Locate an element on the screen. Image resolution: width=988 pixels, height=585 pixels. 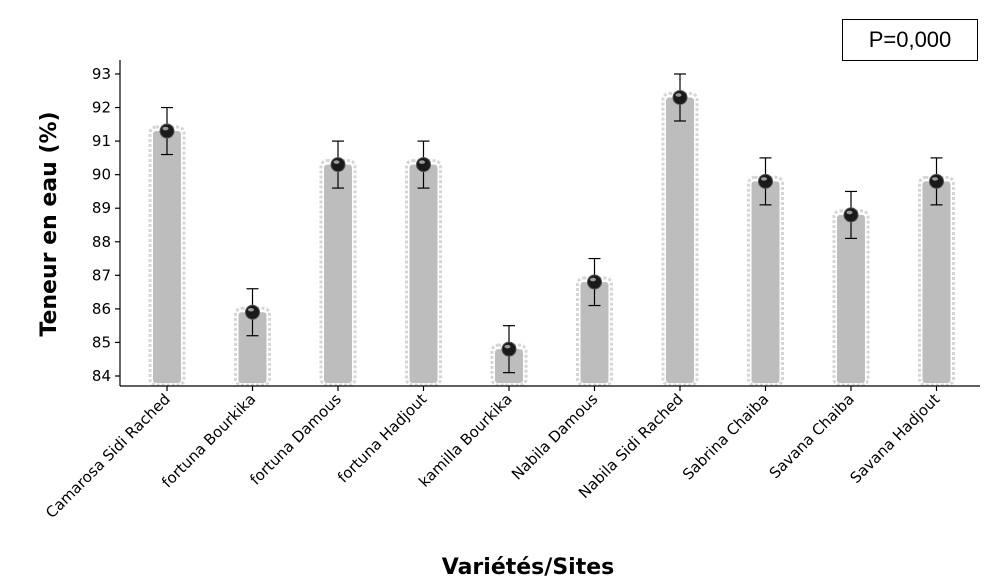
y-tick-label: 84 is located at coordinates (101, 376).